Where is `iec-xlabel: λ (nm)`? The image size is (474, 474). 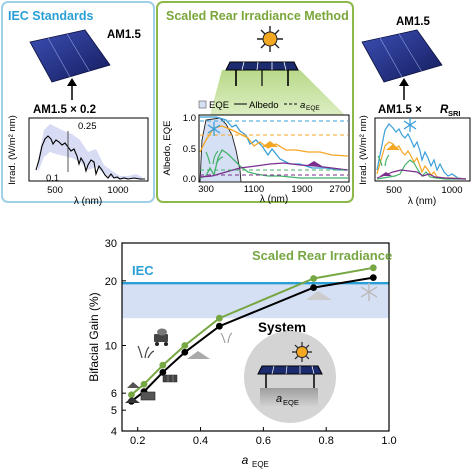 iec-xlabel: λ (nm) is located at coordinates (88, 201).